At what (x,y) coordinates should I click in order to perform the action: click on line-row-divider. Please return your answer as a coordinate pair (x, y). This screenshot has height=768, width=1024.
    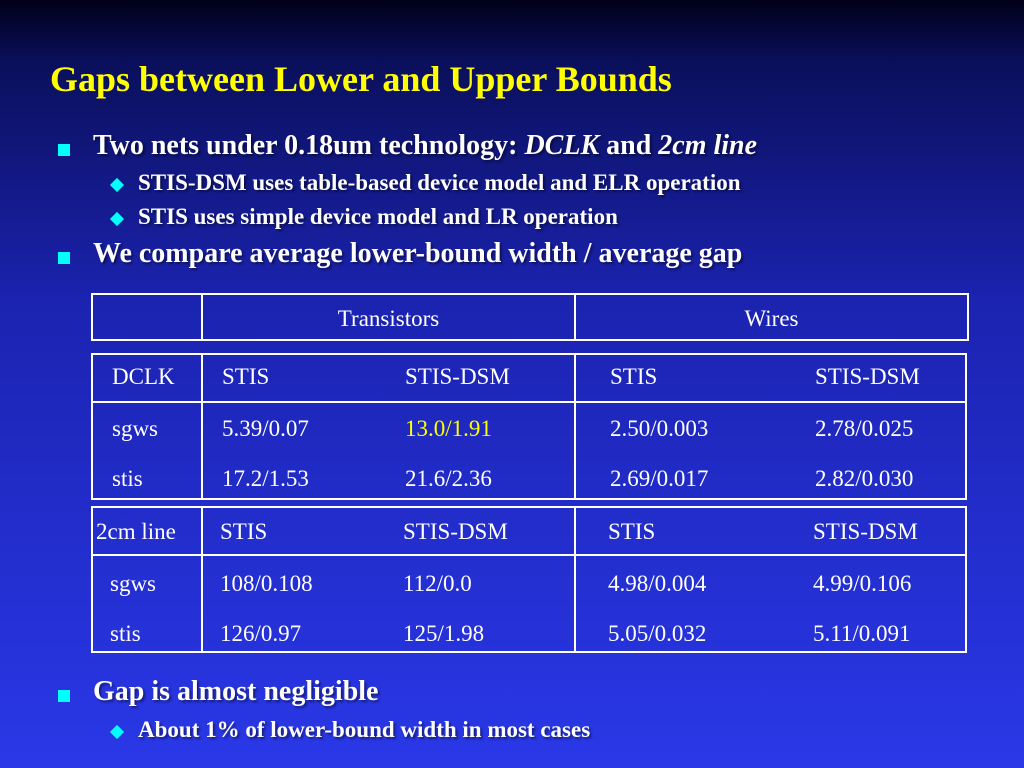
    Looking at the image, I should click on (529, 555).